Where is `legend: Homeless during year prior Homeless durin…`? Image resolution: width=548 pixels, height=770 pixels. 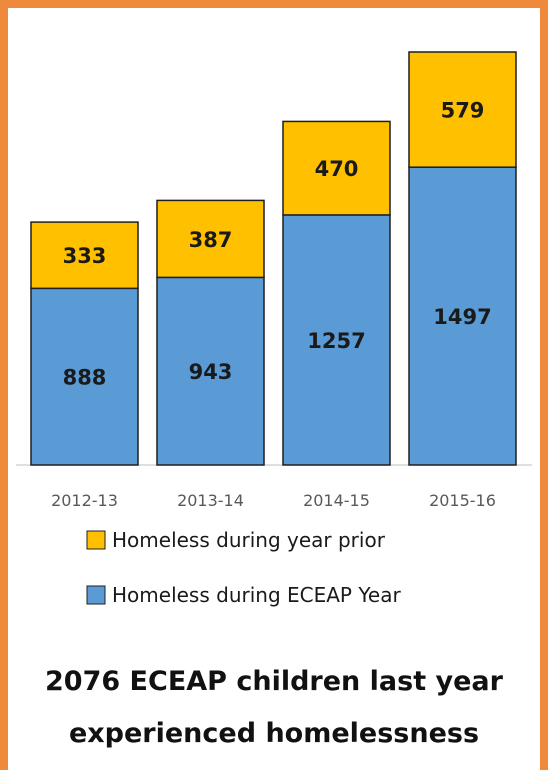 legend: Homeless during year prior Homeless durin… is located at coordinates (243, 567).